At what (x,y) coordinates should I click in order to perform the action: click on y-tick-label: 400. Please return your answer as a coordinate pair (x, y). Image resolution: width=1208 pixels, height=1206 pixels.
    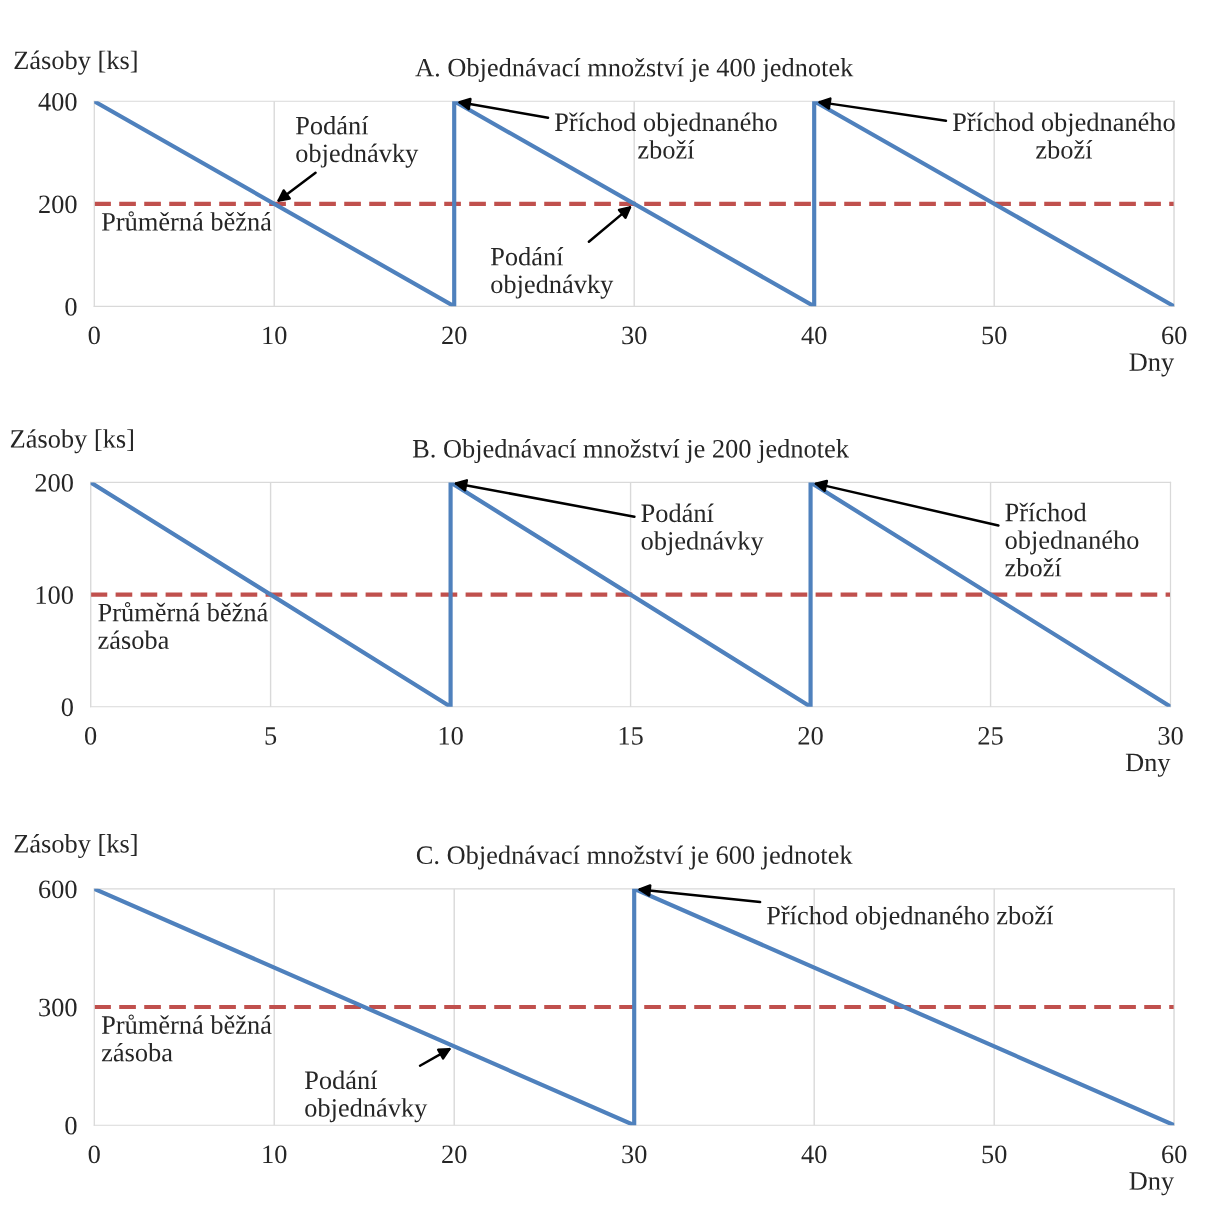
    Looking at the image, I should click on (57, 101).